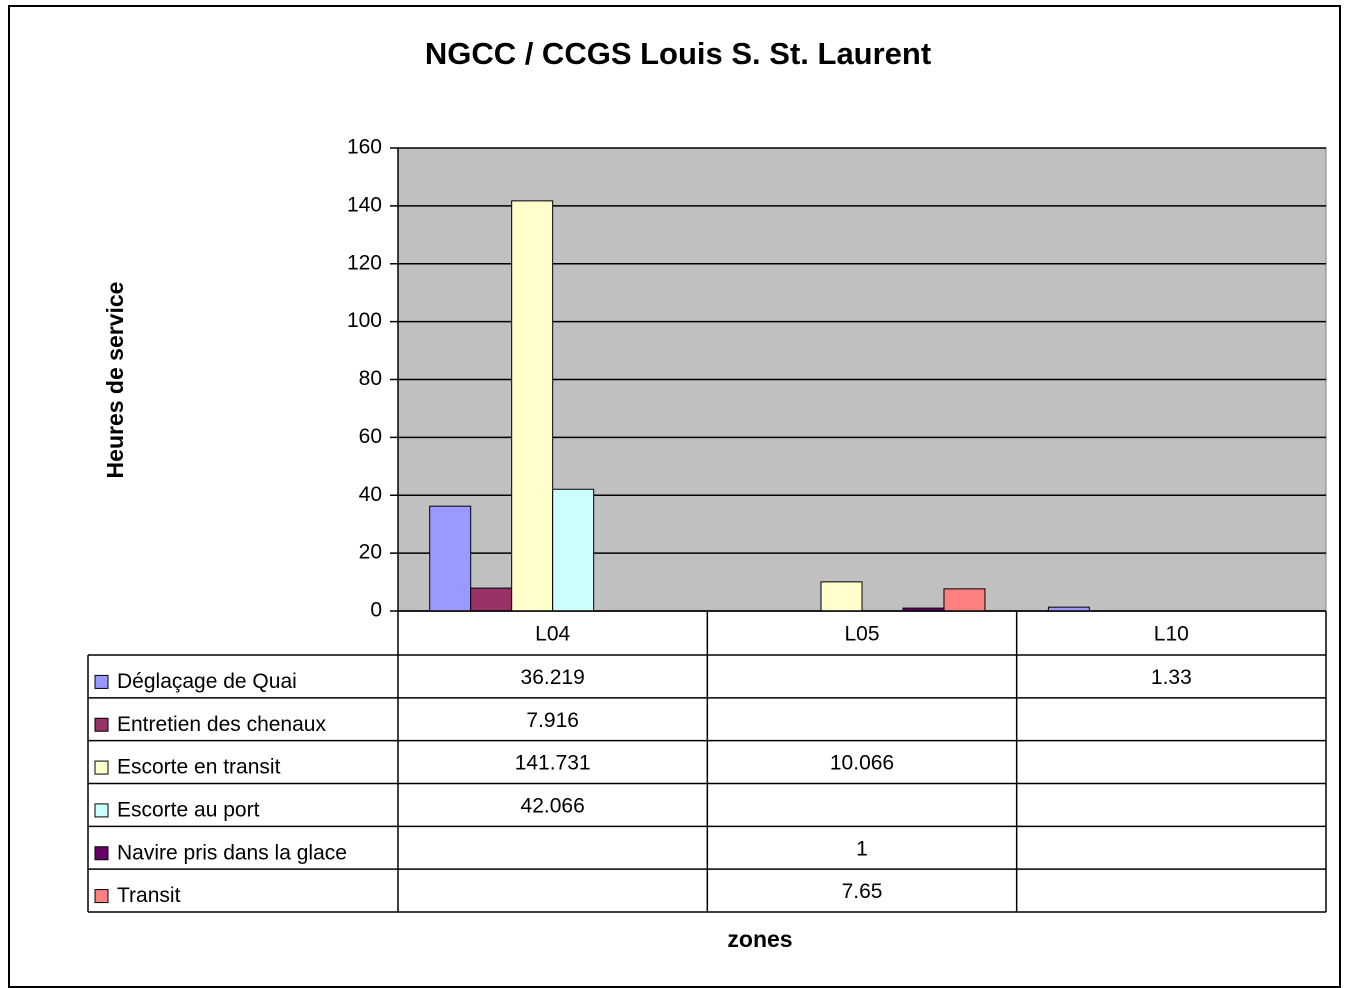  I want to click on legend-label: Escorte en transit, so click(199, 767).